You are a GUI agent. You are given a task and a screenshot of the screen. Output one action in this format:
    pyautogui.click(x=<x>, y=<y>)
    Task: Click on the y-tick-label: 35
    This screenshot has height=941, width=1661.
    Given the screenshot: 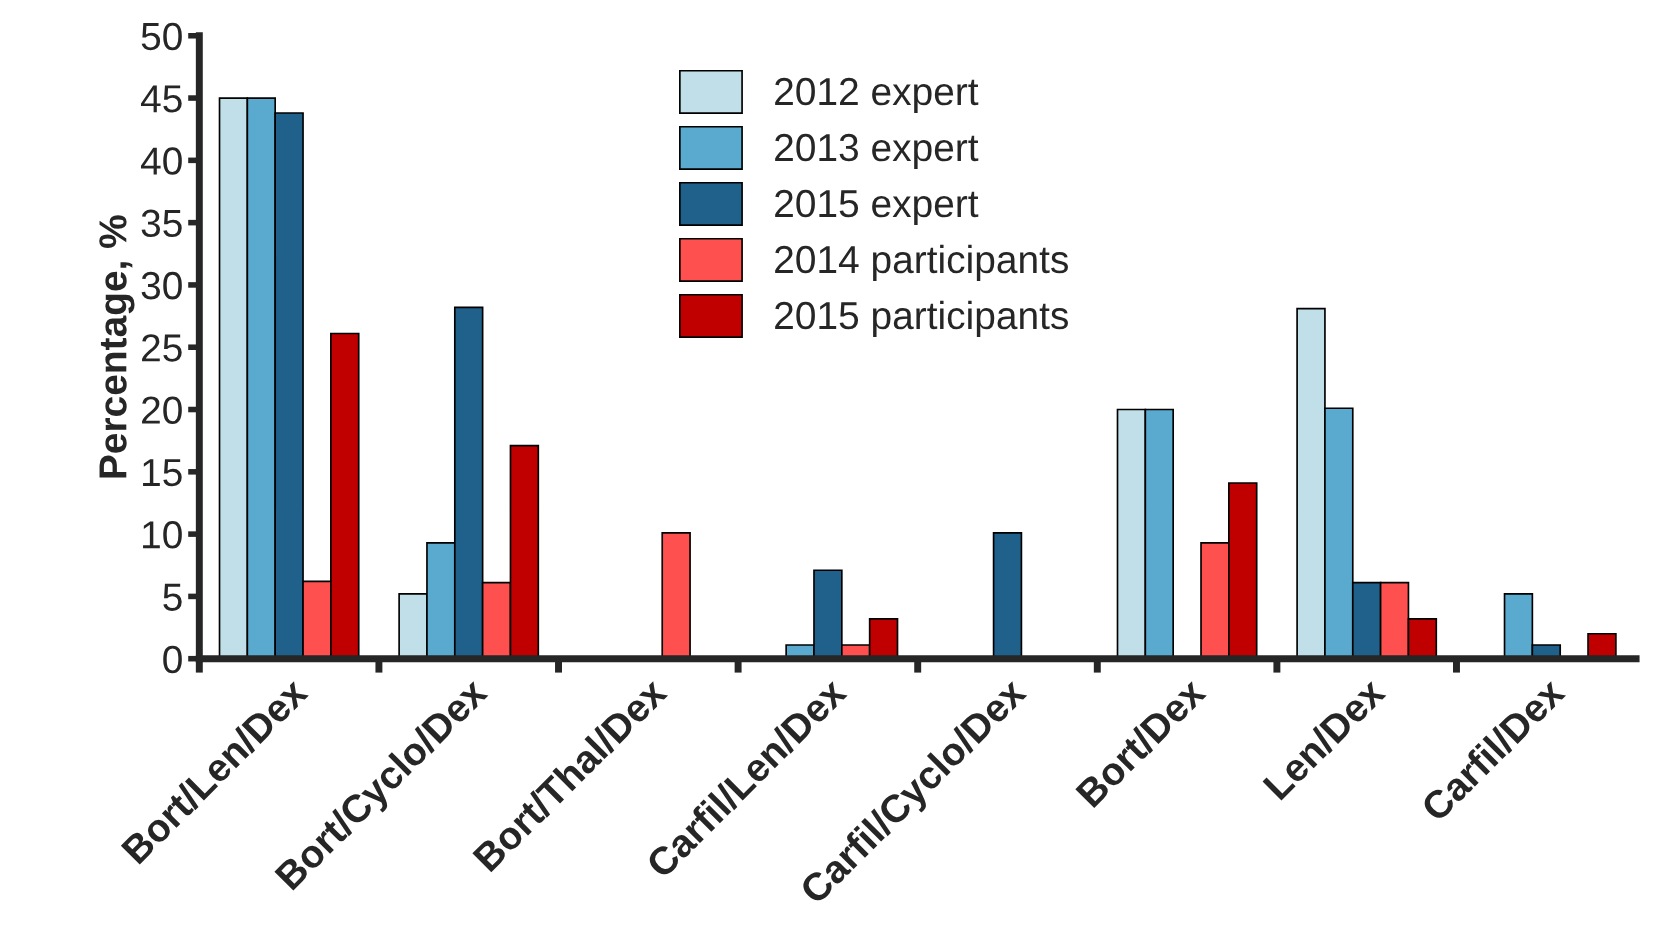 What is the action you would take?
    pyautogui.click(x=161, y=223)
    